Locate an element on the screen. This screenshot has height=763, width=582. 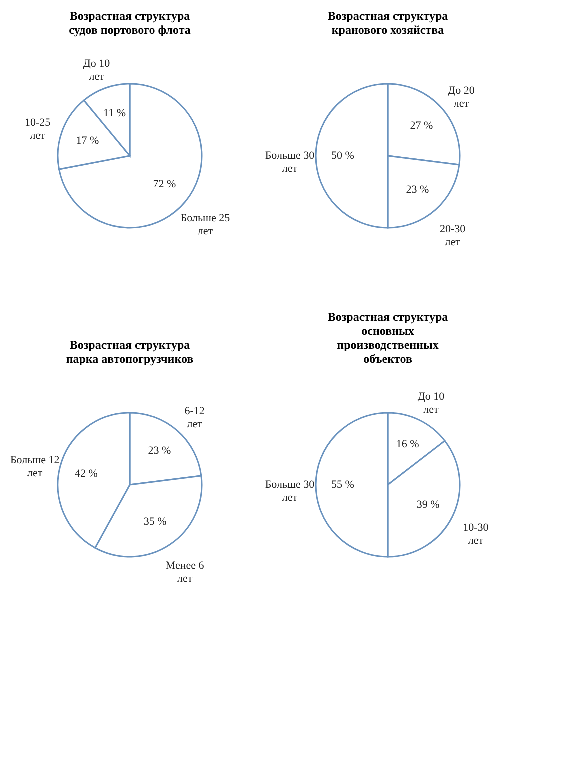
chart-title: Возрастная структура парка автопогрузчиков is located at coordinates (130, 352).